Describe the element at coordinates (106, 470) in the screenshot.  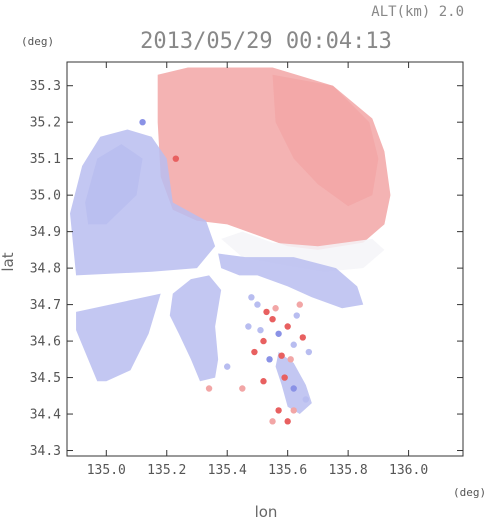
I see `x-tick-label-0: 135.0` at that location.